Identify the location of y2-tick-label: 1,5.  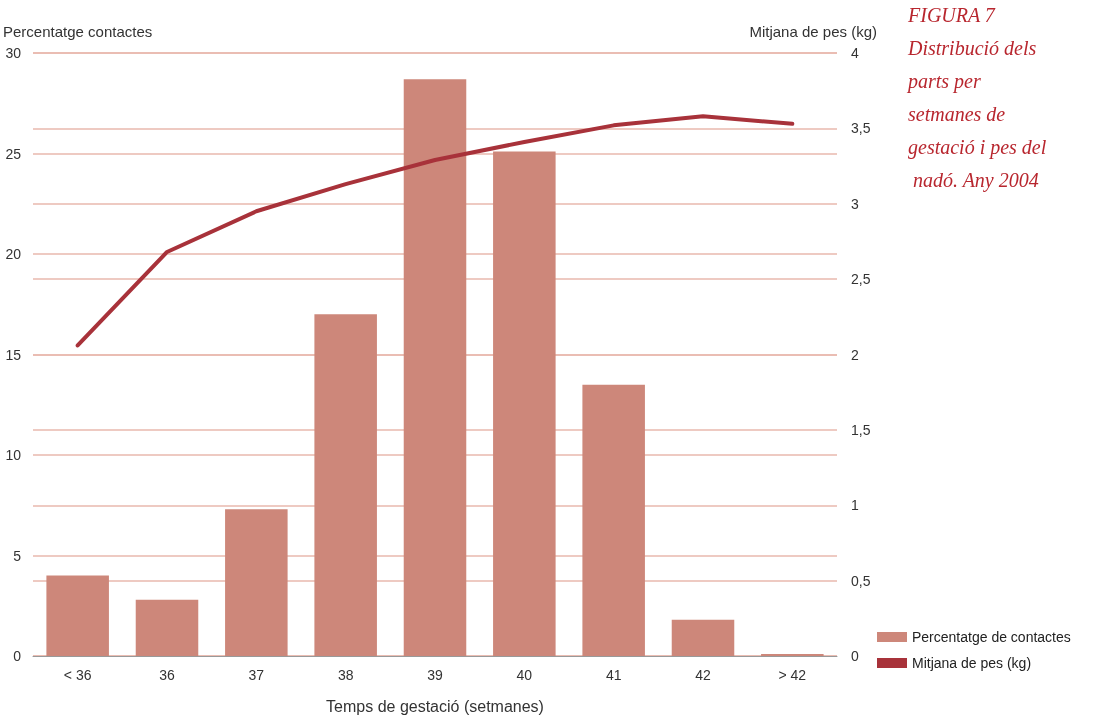
(861, 429).